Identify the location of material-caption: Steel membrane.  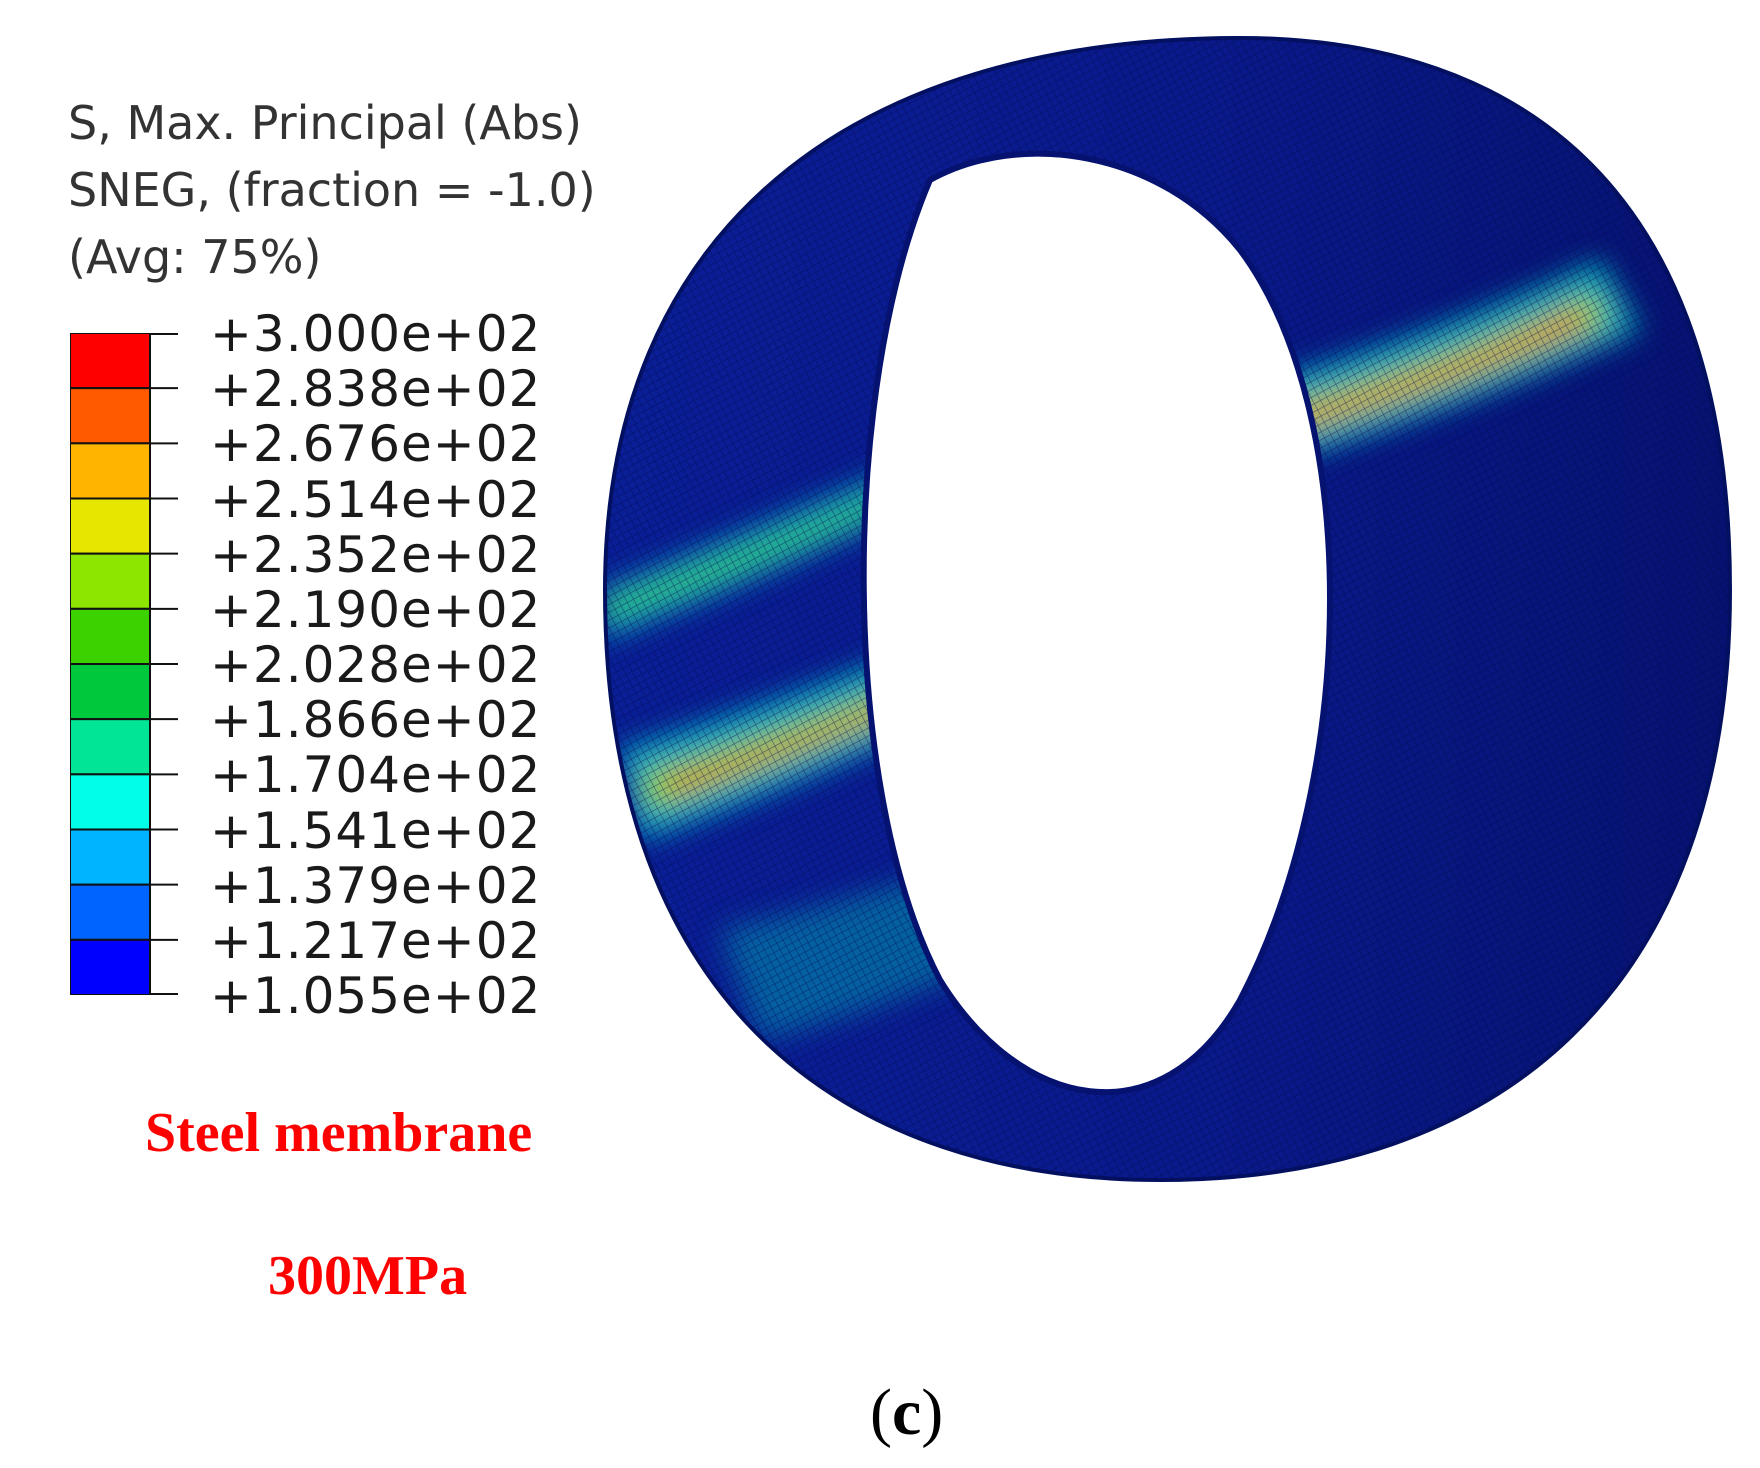
(339, 1133).